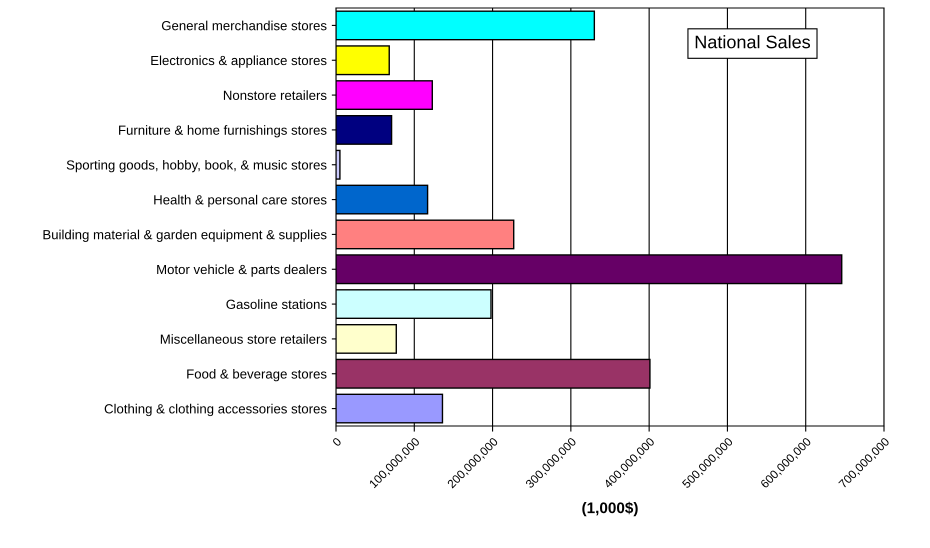  What do you see at coordinates (257, 375) in the screenshot?
I see `y-tick-label: Food & beverage stores` at bounding box center [257, 375].